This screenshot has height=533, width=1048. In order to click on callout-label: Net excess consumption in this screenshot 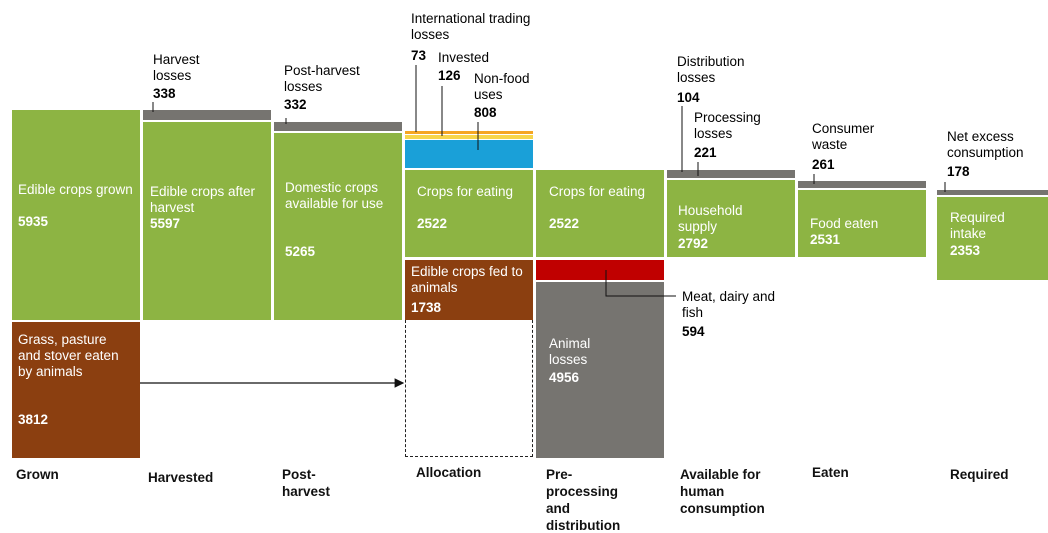, I will do `click(985, 144)`.